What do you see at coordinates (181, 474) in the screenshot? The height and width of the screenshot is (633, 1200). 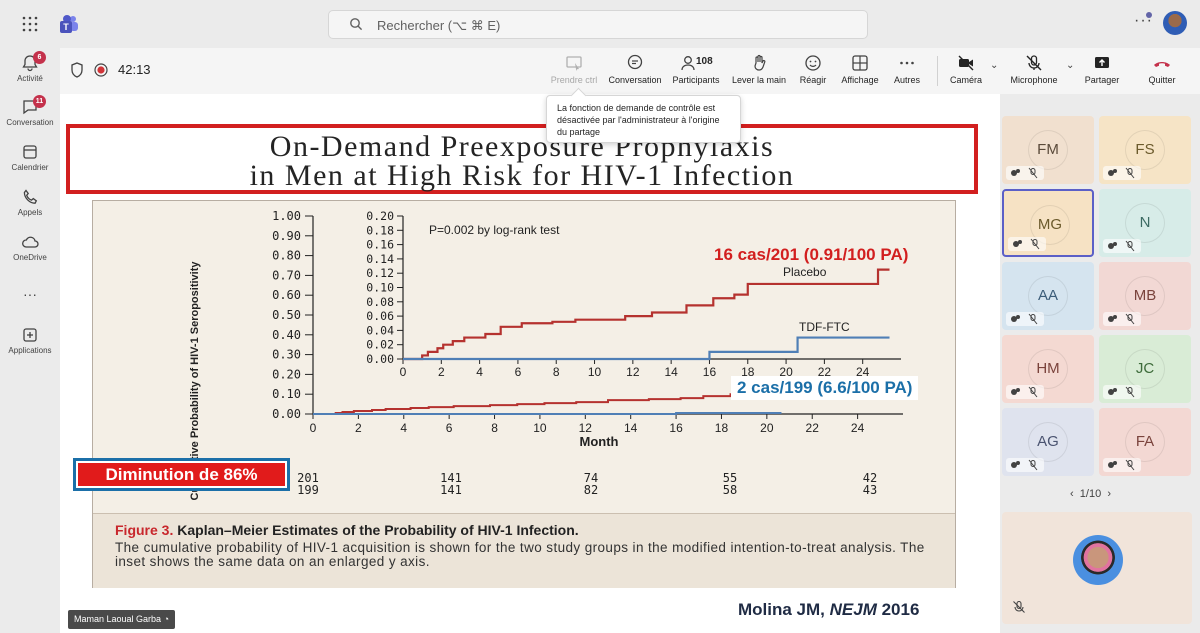 I see `reduction-callout: Diminution de 86%` at bounding box center [181, 474].